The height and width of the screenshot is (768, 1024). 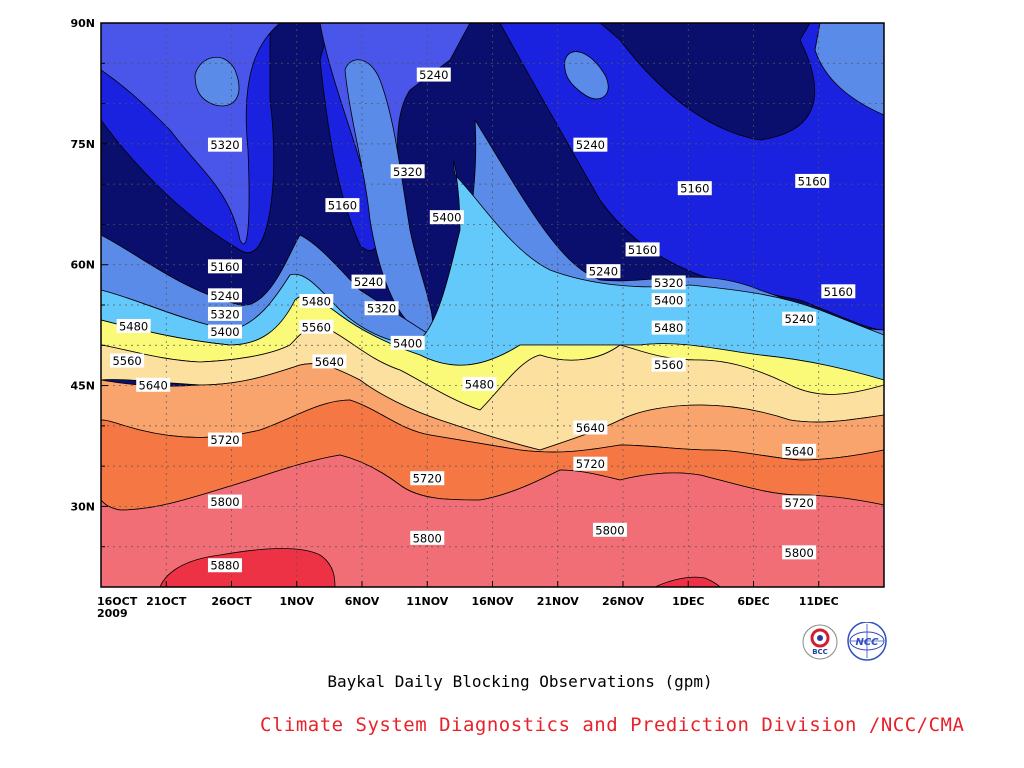 I want to click on logos: BCC NCC, so click(x=848, y=641).